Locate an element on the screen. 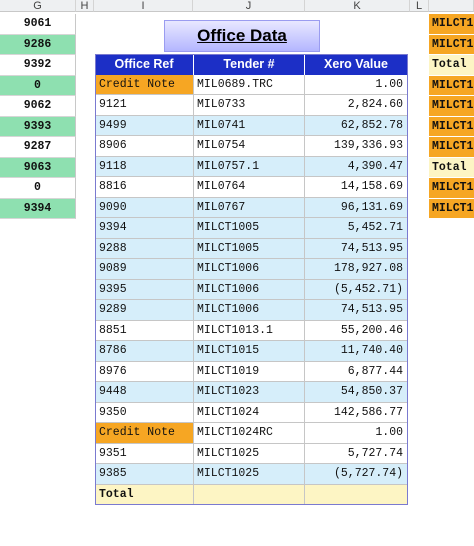 The height and width of the screenshot is (546, 474). cell-office-ref: 9089 is located at coordinates (144, 269).